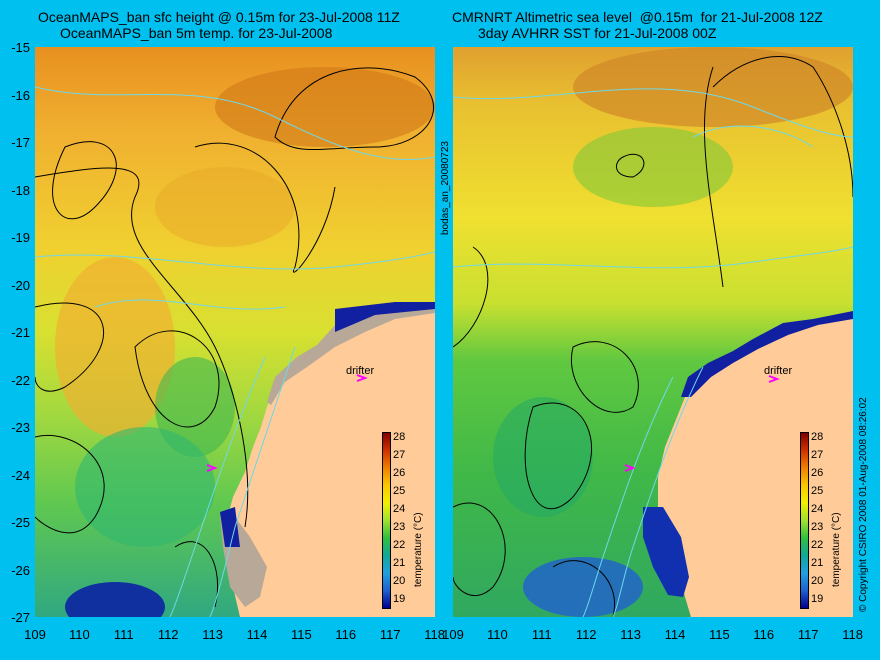 Image resolution: width=880 pixels, height=660 pixels. Describe the element at coordinates (145, 487) in the screenshot. I see `left-cool-south` at that location.